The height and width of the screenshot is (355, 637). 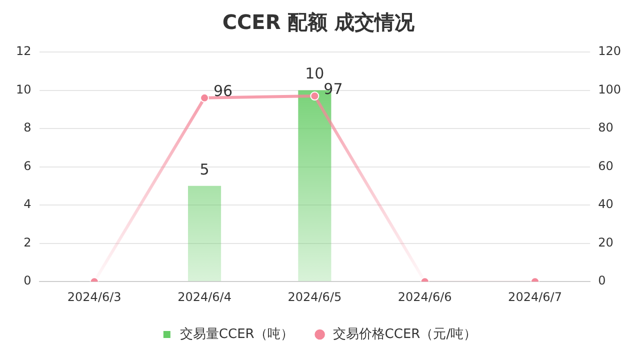 I want to click on y-tick-label: 10, so click(x=24, y=89).